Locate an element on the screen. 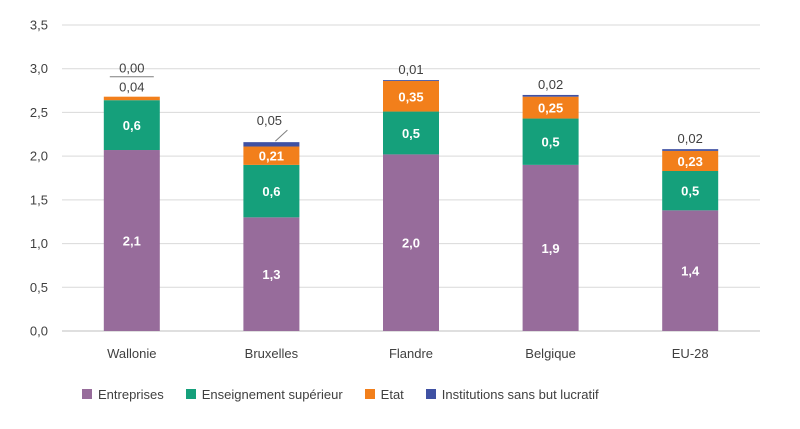 This screenshot has width=800, height=429. leader-line is located at coordinates (281, 135).